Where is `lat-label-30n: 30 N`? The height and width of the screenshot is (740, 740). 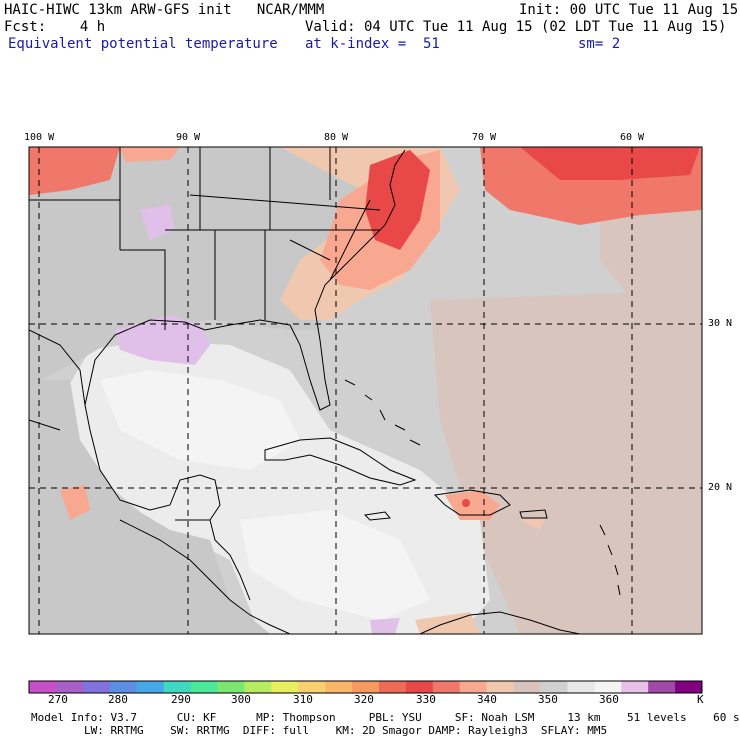
lat-label-30n: 30 N is located at coordinates (720, 323).